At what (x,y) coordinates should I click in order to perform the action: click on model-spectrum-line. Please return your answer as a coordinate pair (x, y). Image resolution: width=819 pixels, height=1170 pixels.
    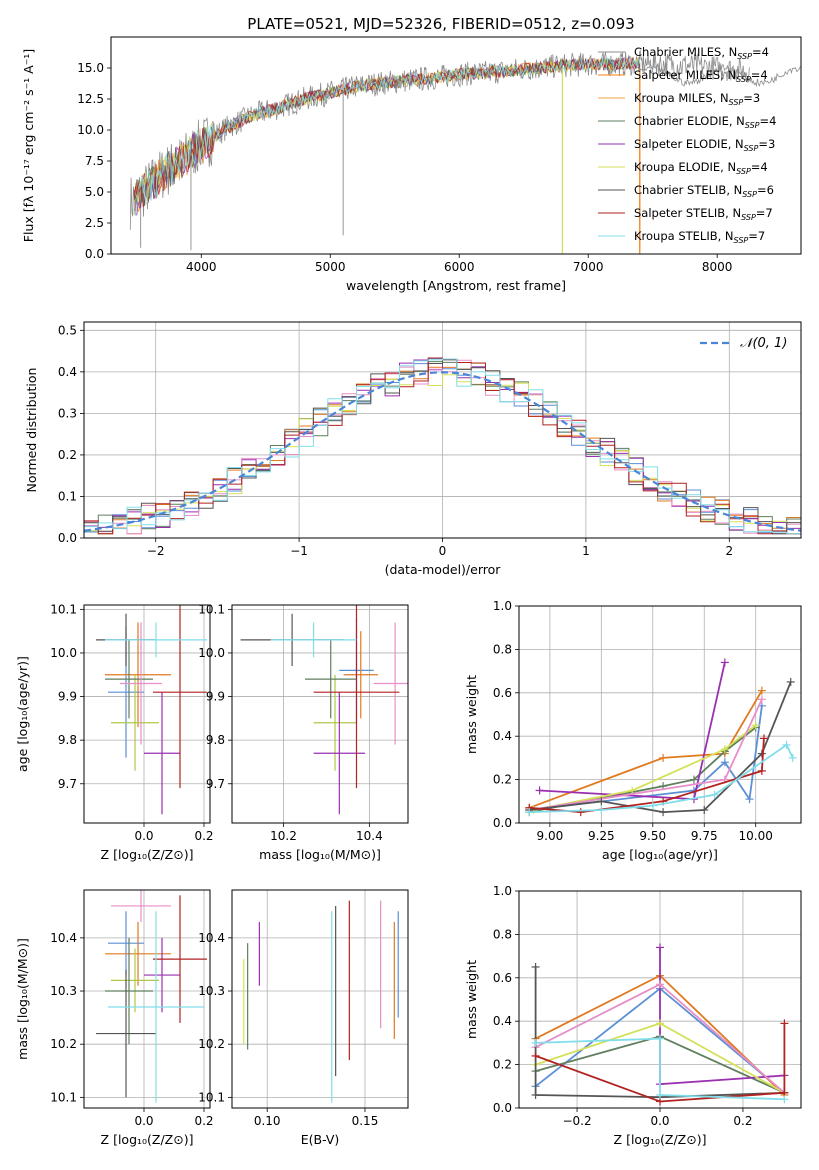
    Looking at the image, I should click on (387, 132).